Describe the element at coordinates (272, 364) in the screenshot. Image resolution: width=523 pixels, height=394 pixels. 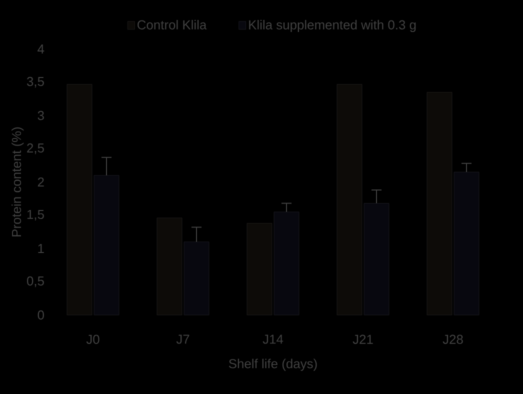
I see `x-axis-title: Shelf life (days)` at that location.